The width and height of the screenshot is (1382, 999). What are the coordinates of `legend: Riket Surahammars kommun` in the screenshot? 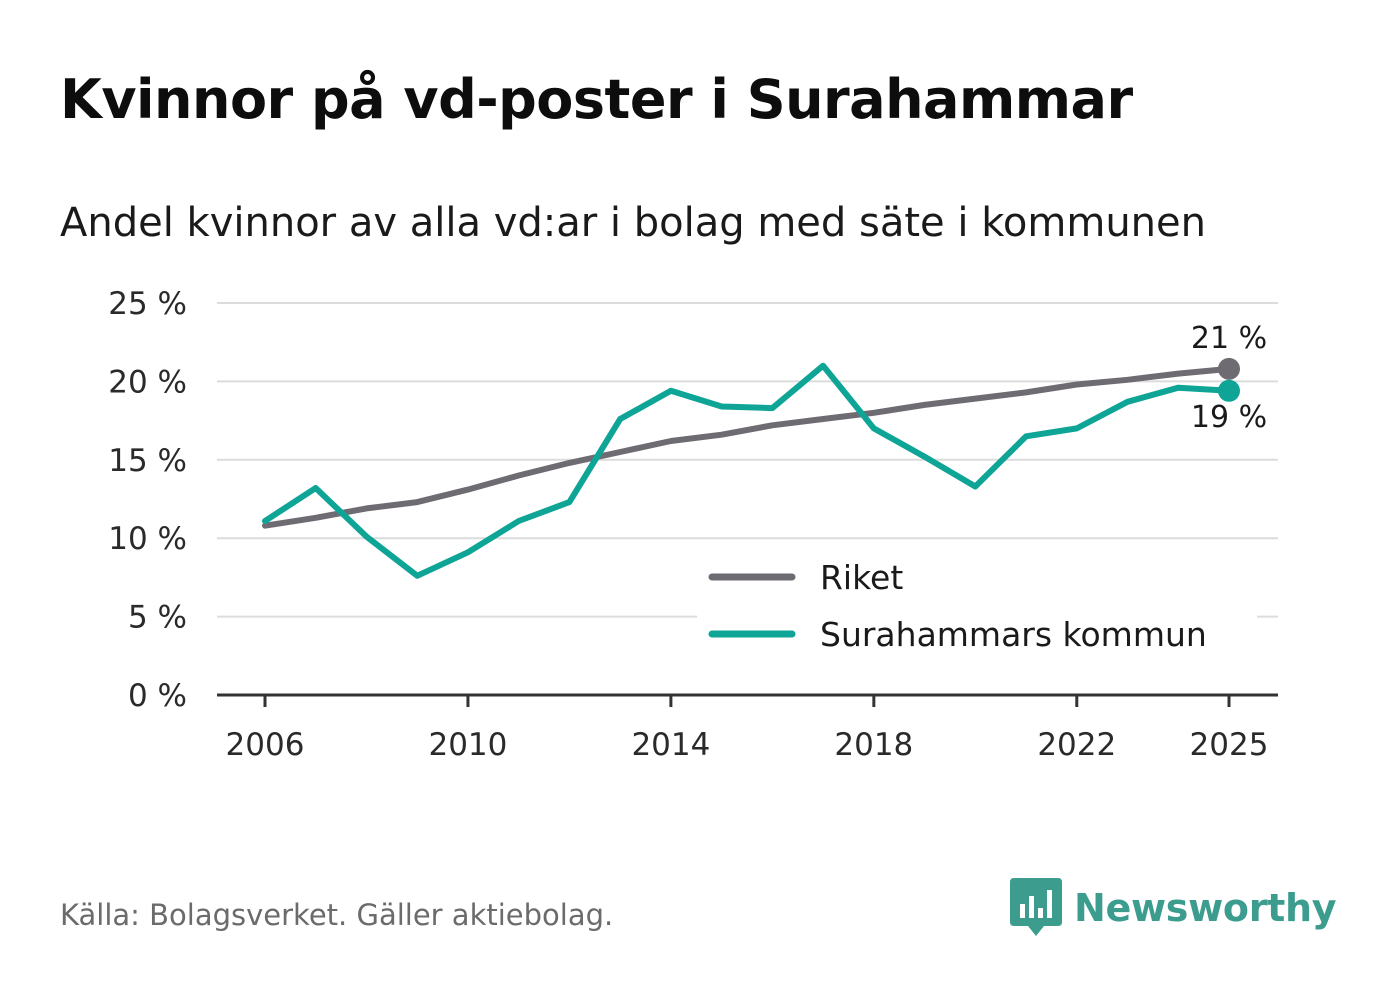 It's located at (977, 604).